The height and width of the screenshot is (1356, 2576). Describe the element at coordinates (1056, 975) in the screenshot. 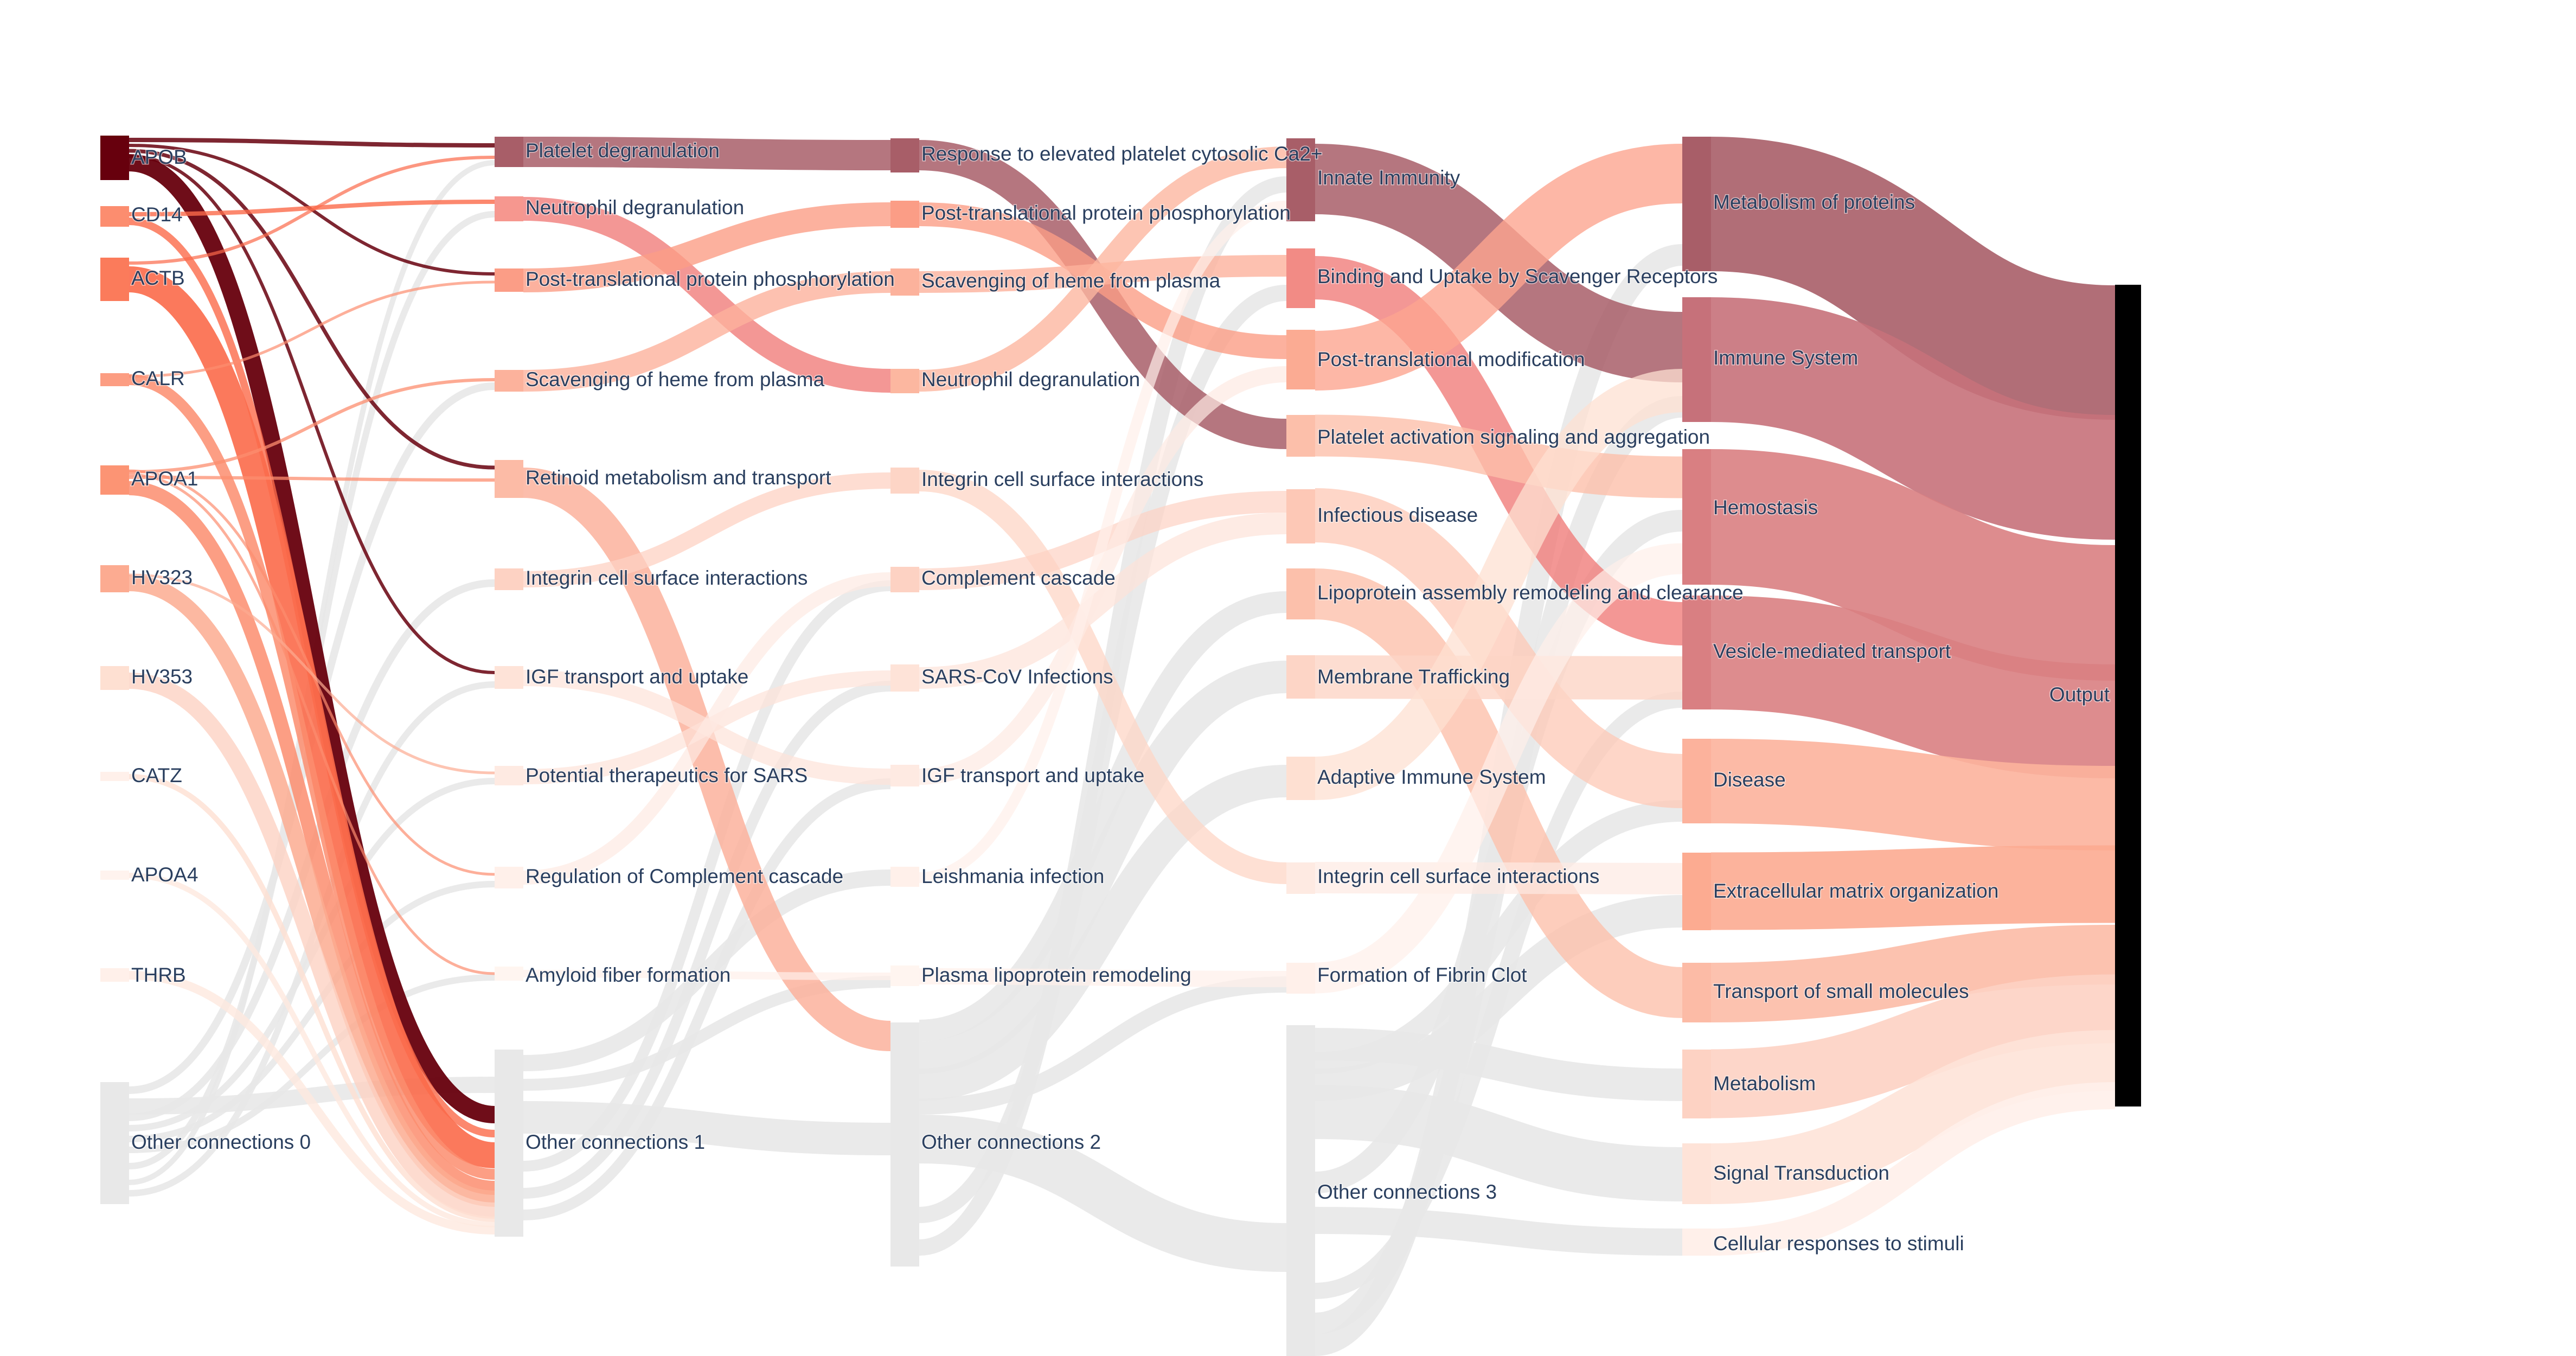

I see `sankey-node-label-c2-9: Plasma lipoprotein remodeling` at that location.